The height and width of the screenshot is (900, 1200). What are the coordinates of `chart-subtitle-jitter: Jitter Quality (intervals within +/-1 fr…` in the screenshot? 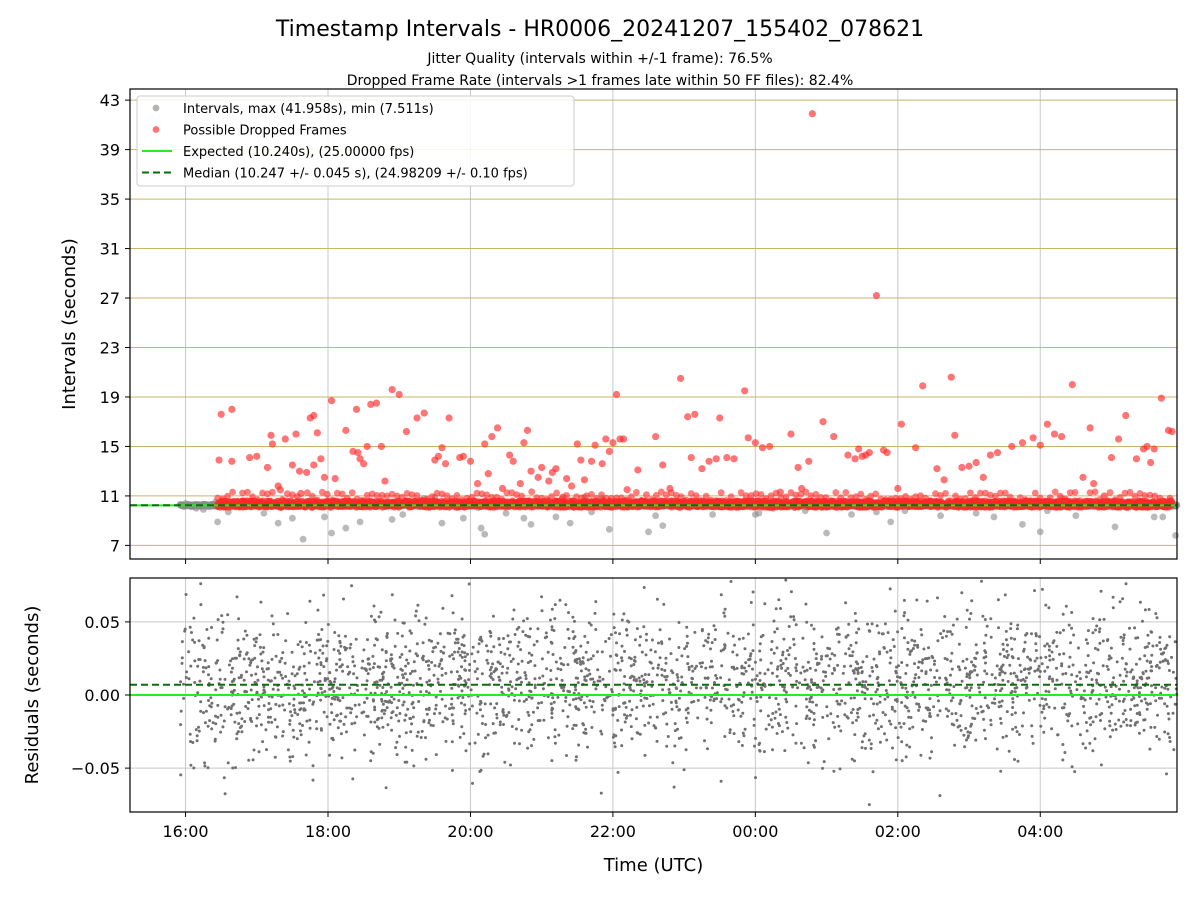 It's located at (599, 59).